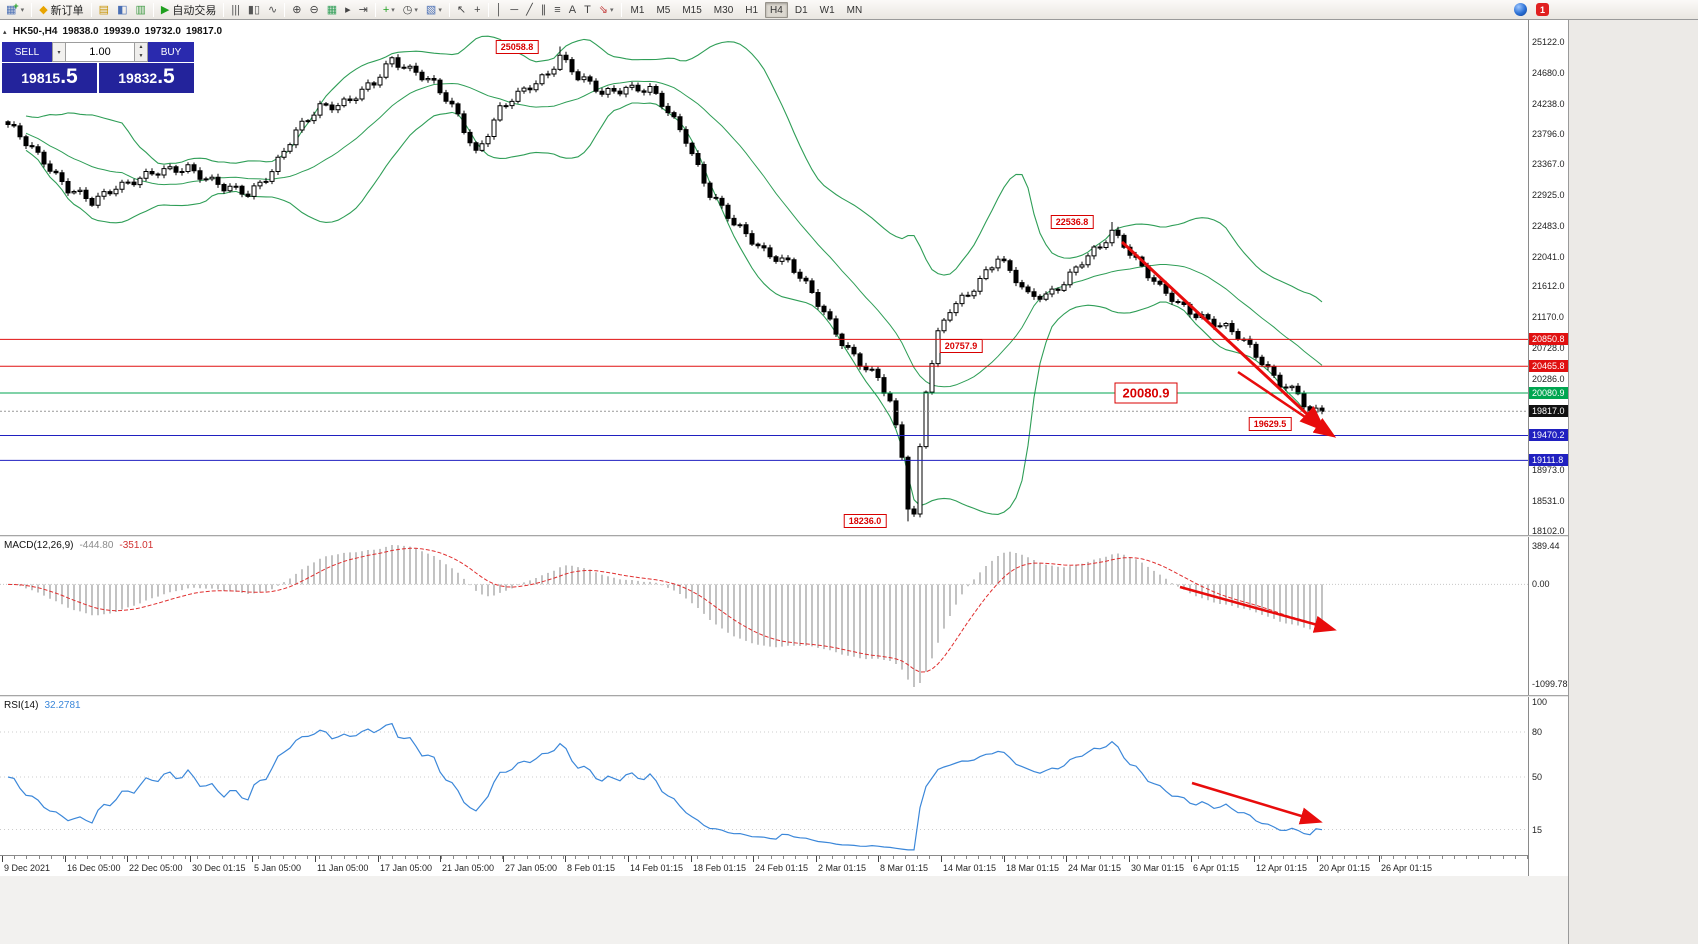  Describe the element at coordinates (15, 10) in the screenshot. I see `new-chart-button: ▦ + ▾` at that location.